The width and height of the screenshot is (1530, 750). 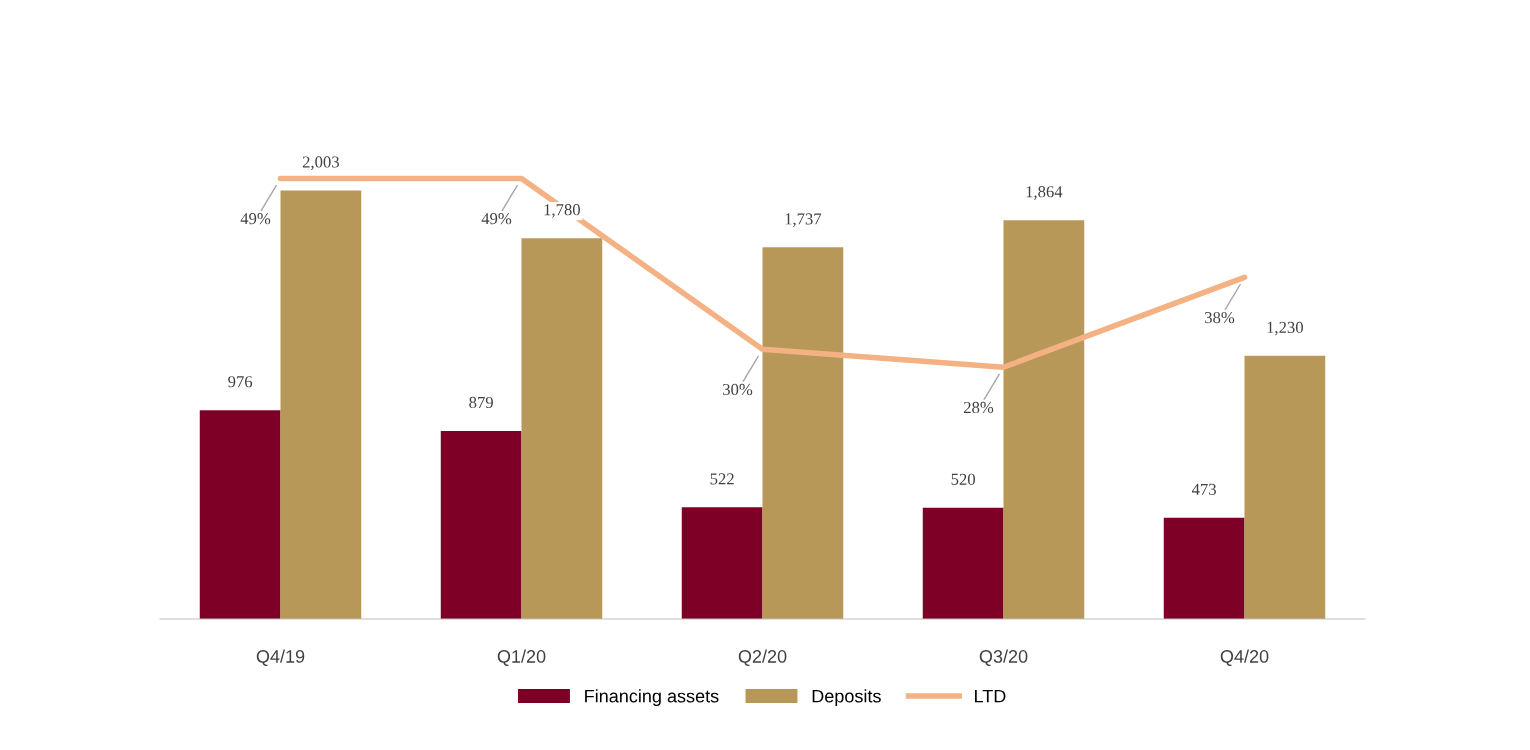 What do you see at coordinates (1244, 658) in the screenshot?
I see `x-tick-label: Q4/20` at bounding box center [1244, 658].